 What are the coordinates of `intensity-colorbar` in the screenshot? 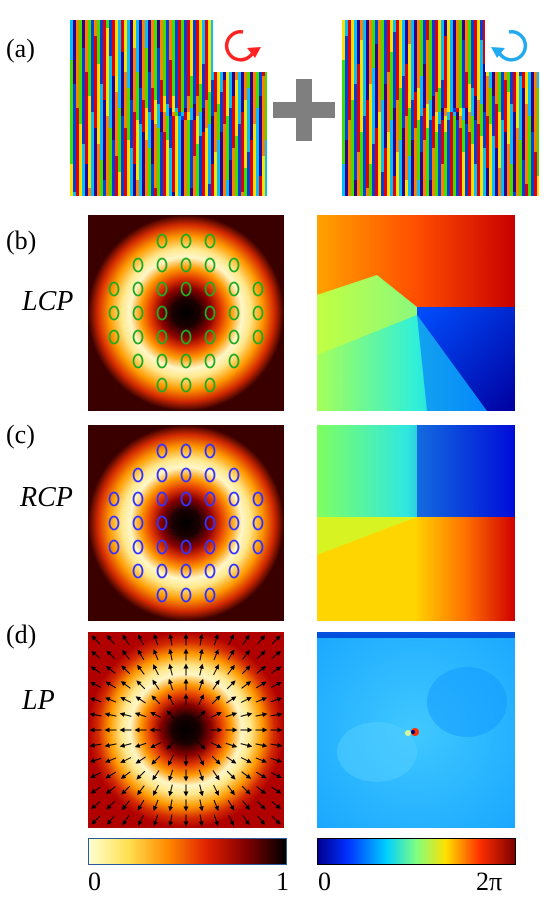 It's located at (187, 851).